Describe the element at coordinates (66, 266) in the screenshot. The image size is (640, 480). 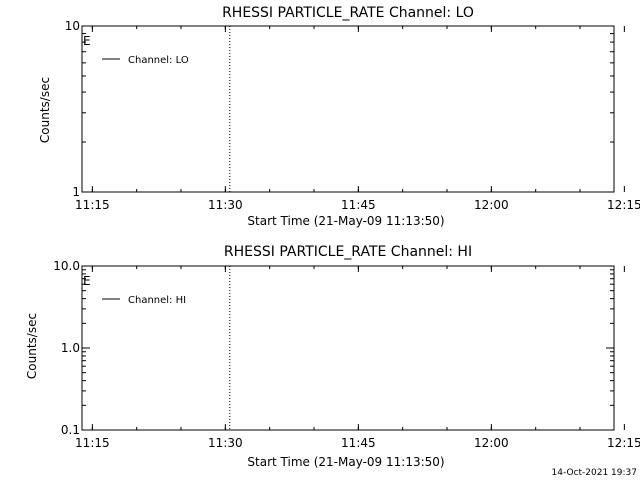
I see `y-tick-label: 10.0` at that location.